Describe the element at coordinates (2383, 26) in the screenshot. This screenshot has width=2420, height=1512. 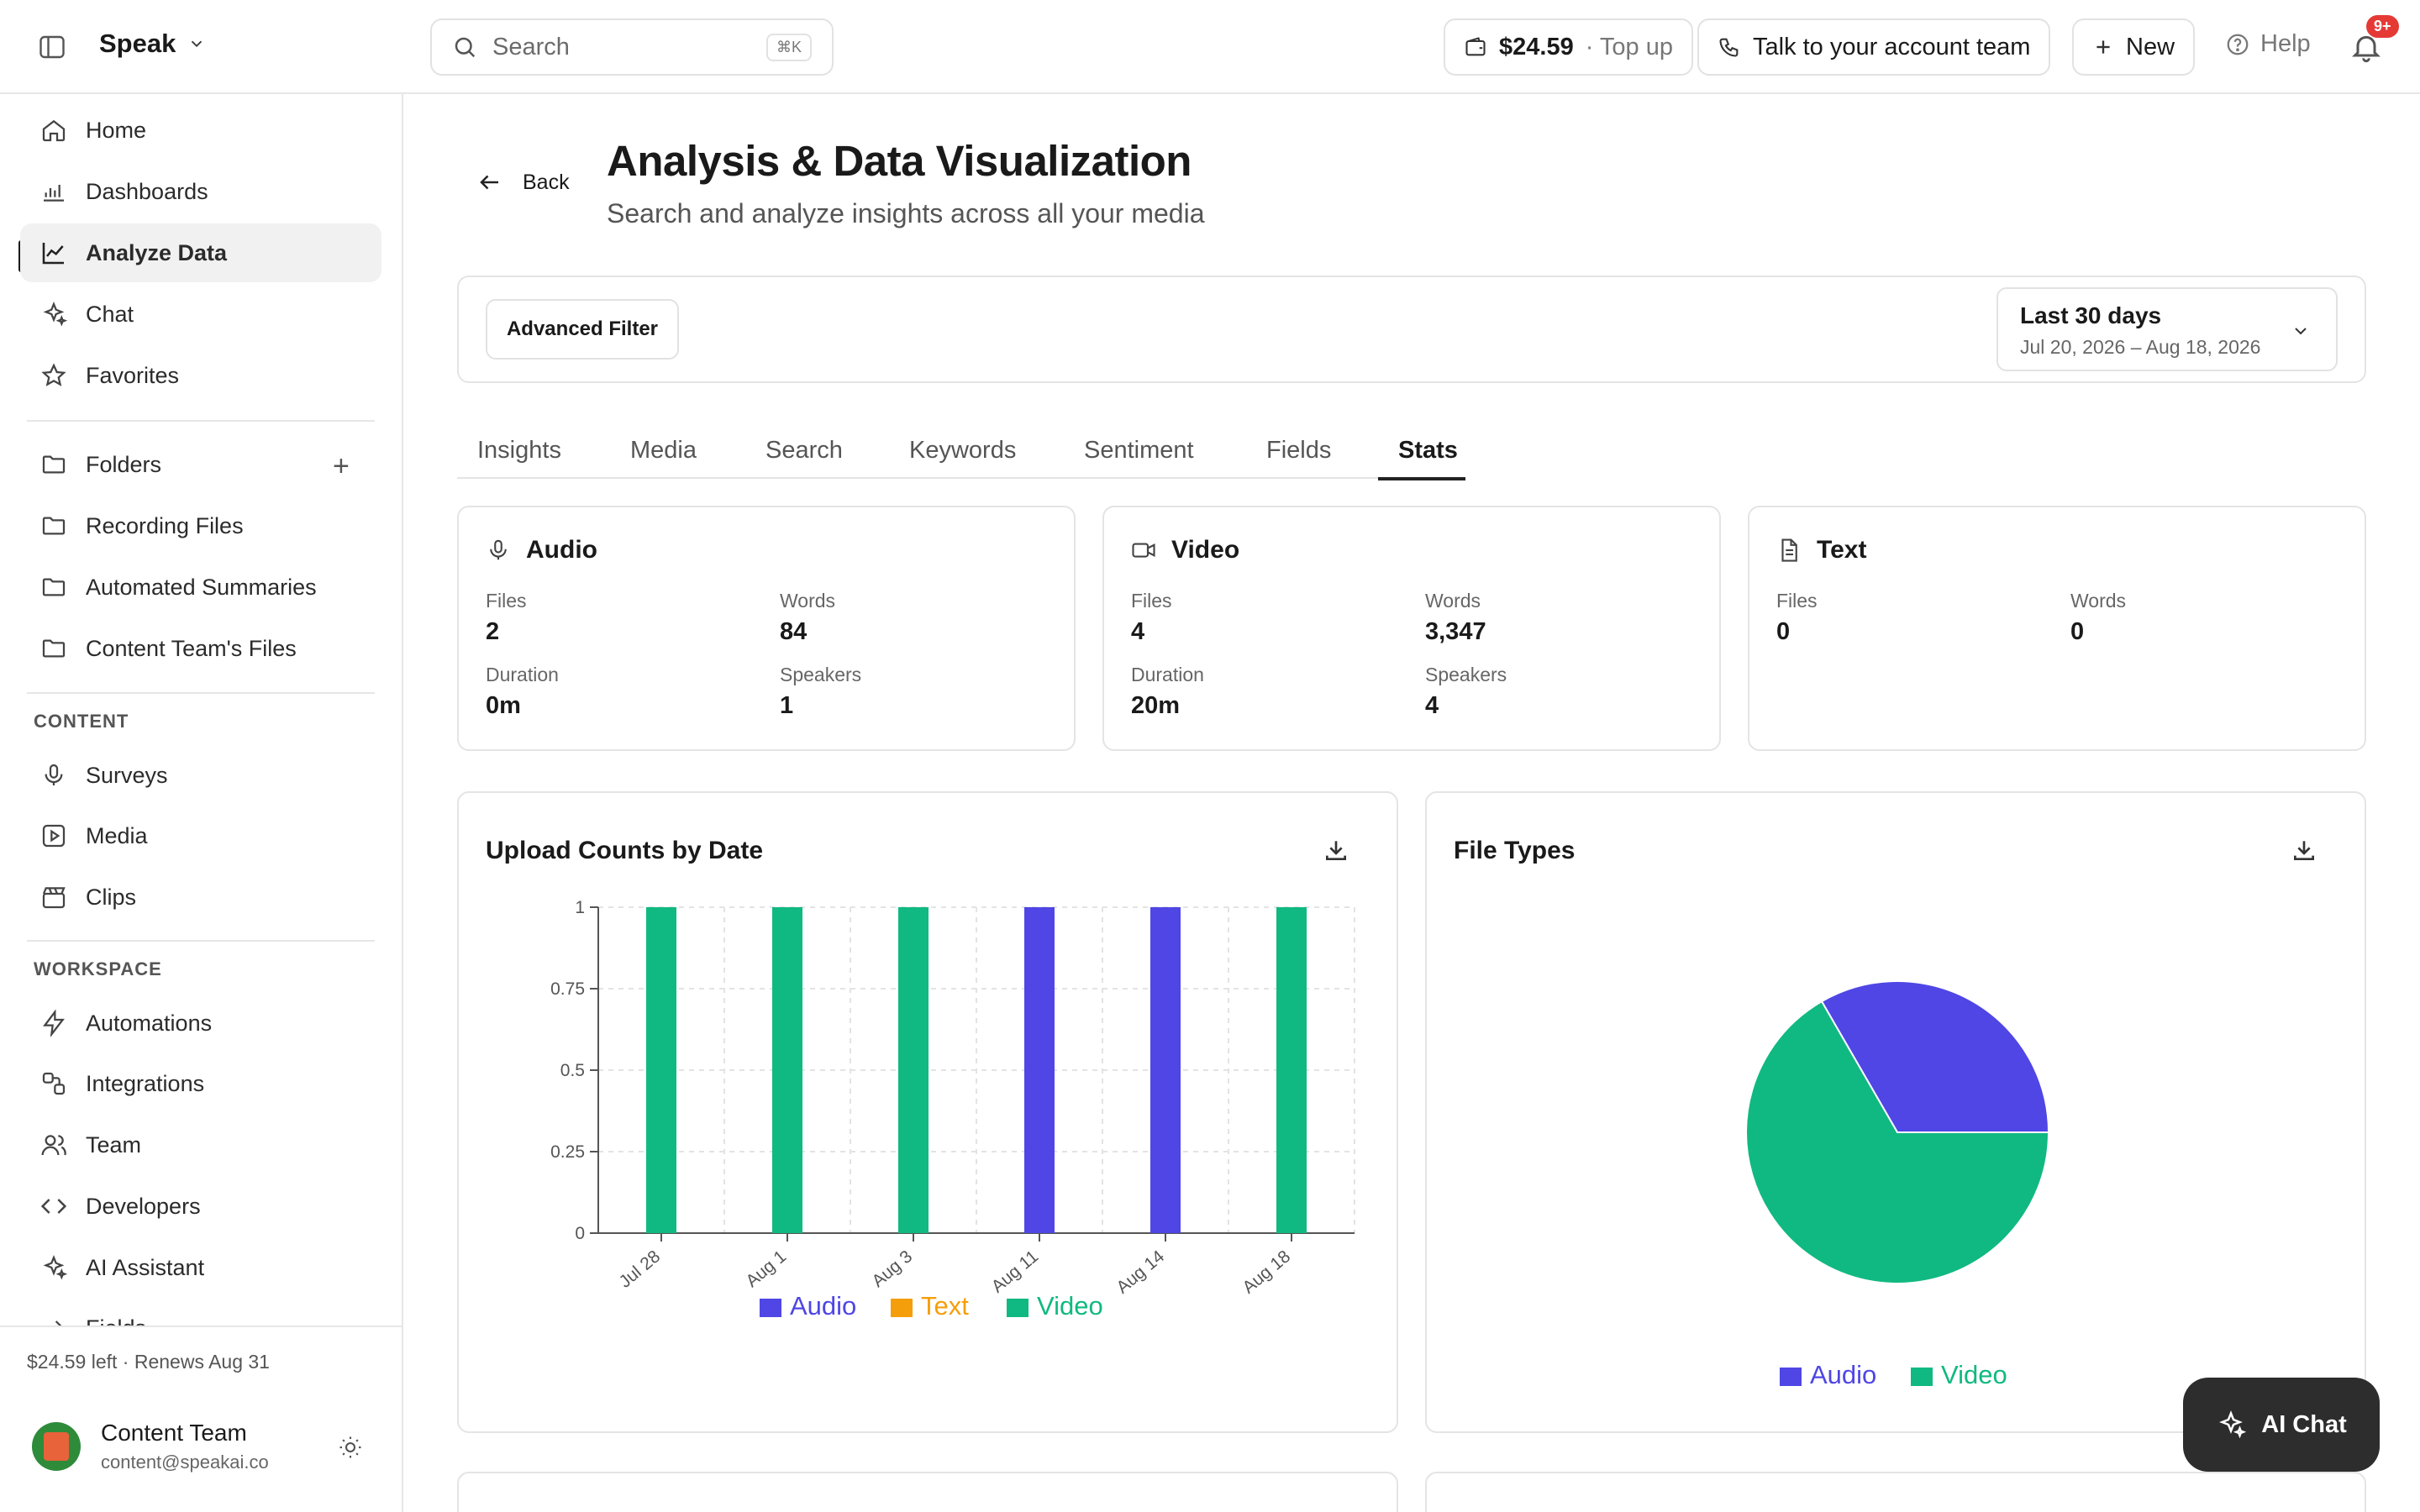
I see `notification-badge: 9+` at that location.